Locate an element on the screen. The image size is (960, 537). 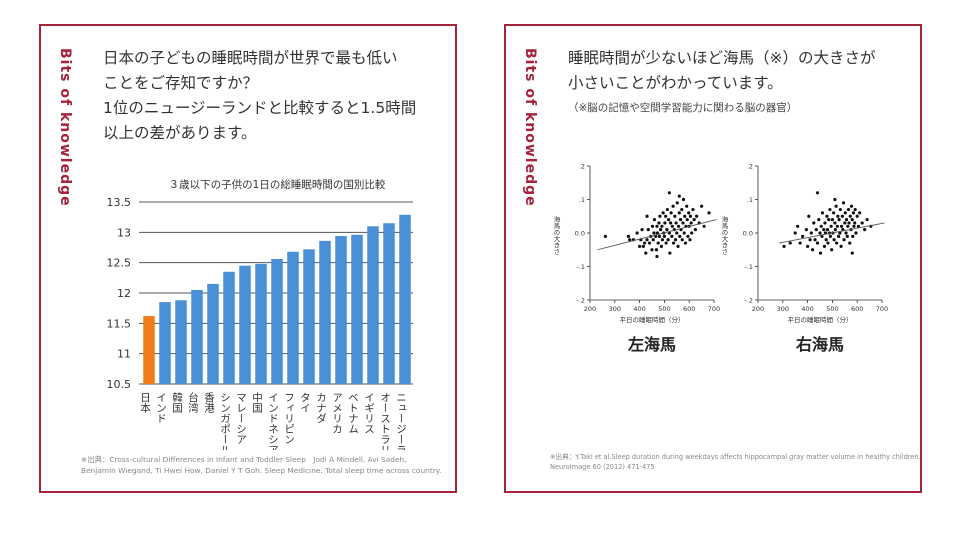
x-tick-label: シンガポール is located at coordinates (225, 421).